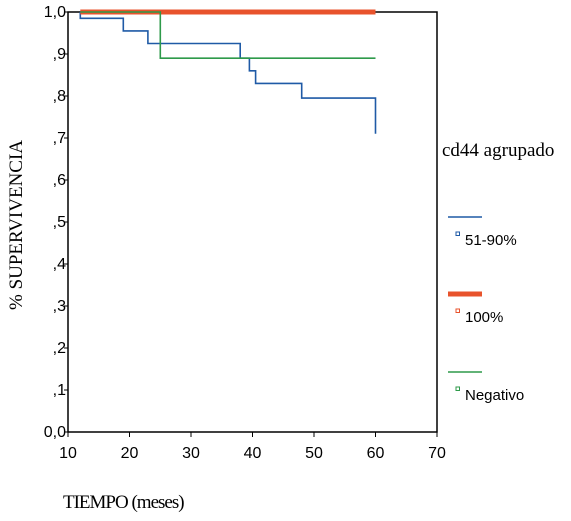  I want to click on y-tick-label: ,5, so click(59, 222).